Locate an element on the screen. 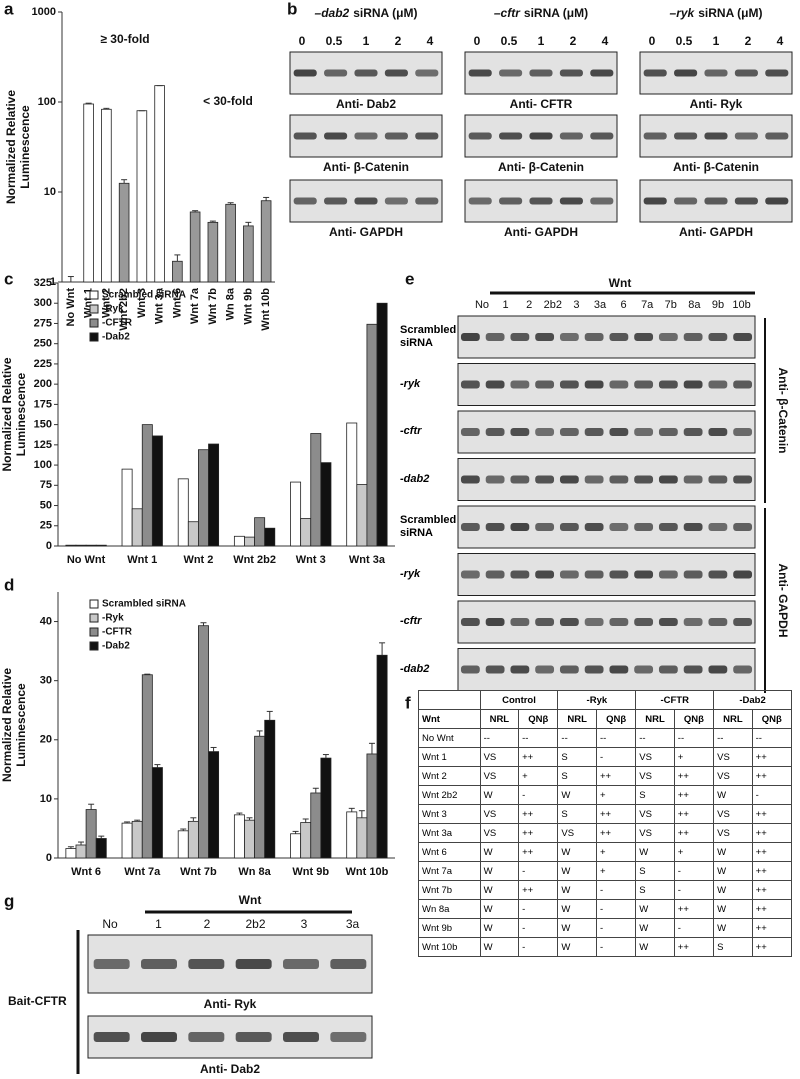  y-tick-label: 100 is located at coordinates (43, 465).